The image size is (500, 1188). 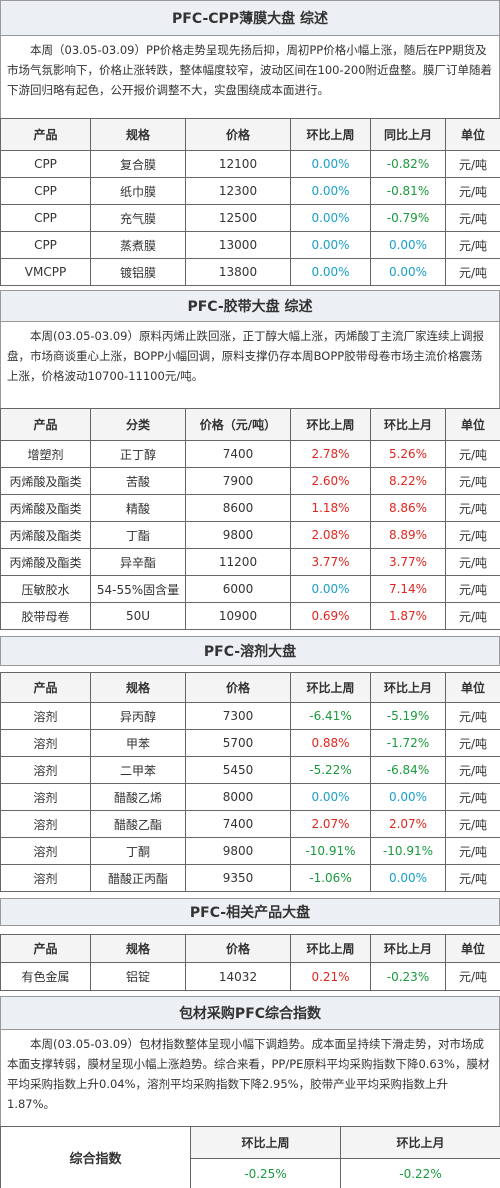 I want to click on cell: -0.22%, so click(x=420, y=1173).